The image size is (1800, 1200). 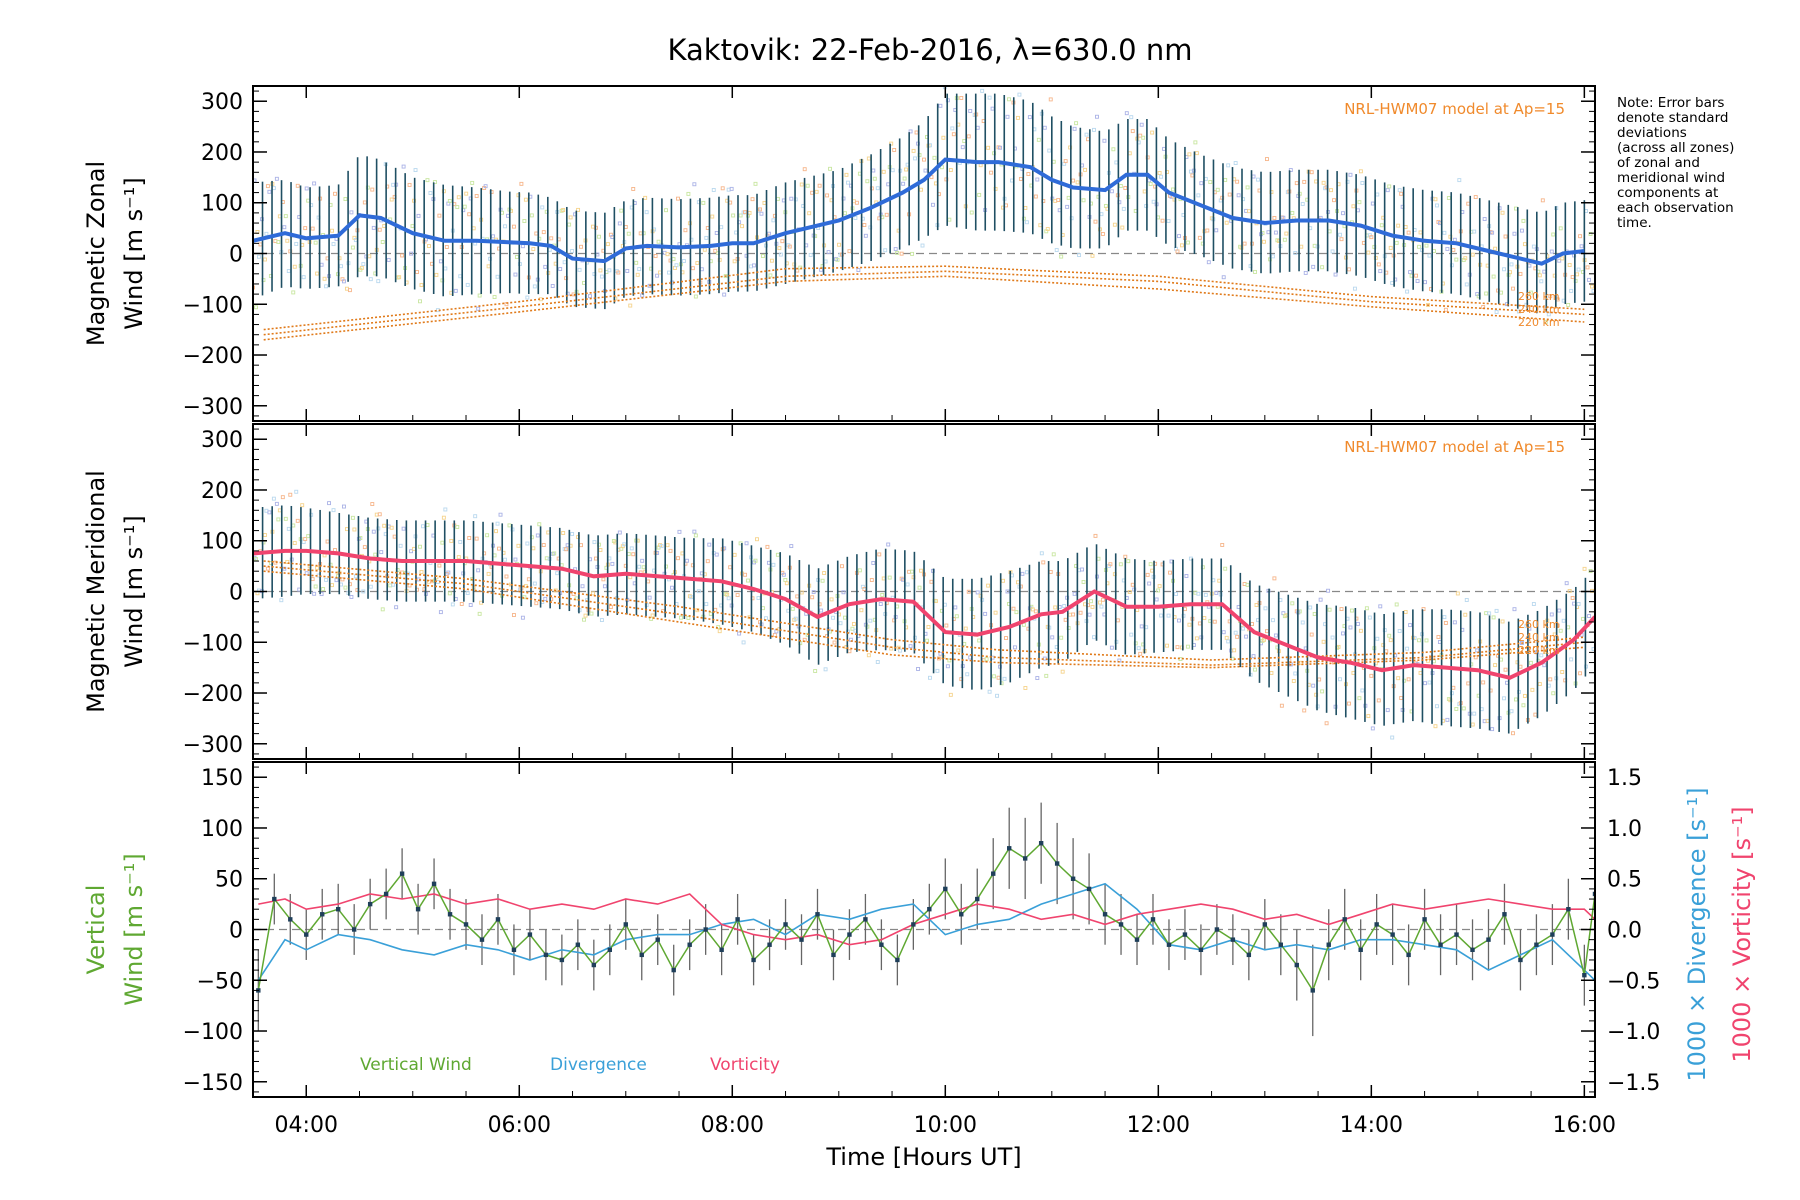 I want to click on y-tick-label: −50, so click(x=220, y=981).